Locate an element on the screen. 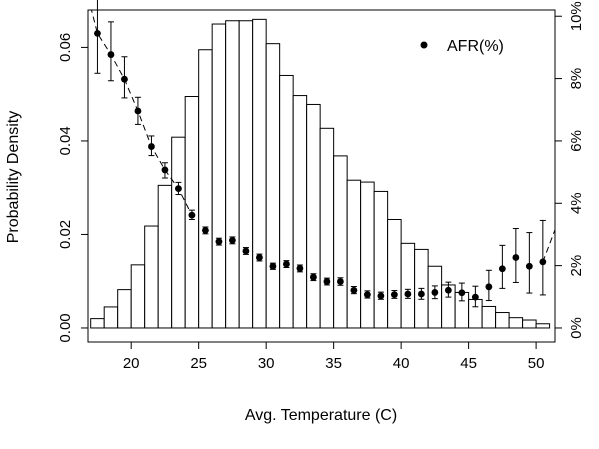  y-axis-title: Probability Density is located at coordinates (13, 177).